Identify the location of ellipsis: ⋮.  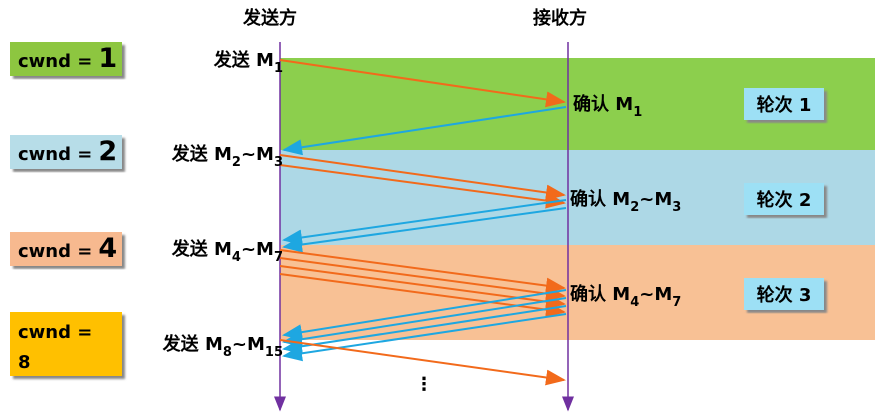
(424, 384).